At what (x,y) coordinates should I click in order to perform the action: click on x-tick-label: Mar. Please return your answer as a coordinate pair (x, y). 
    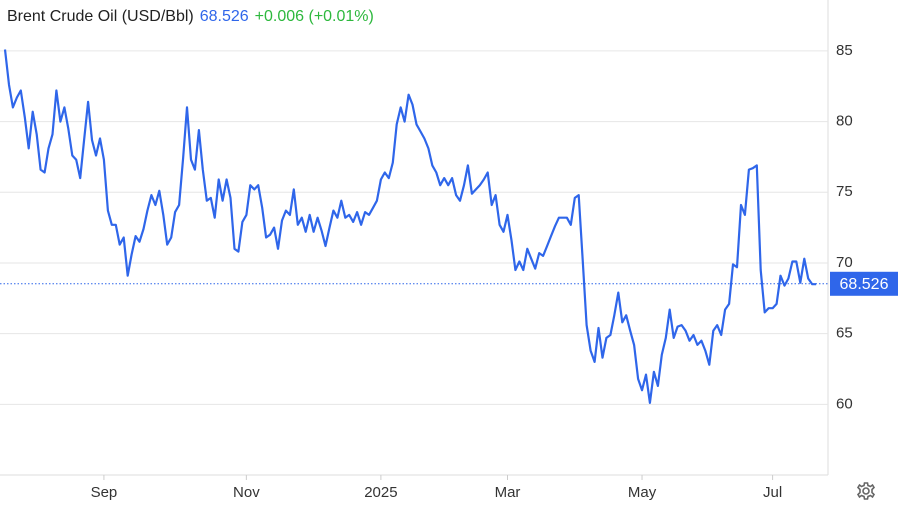
    Looking at the image, I should click on (508, 492).